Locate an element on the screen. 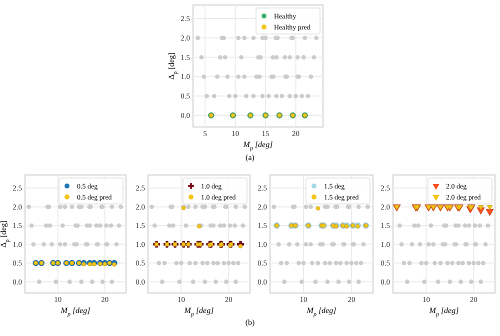  text: (b) is located at coordinates (250, 322).